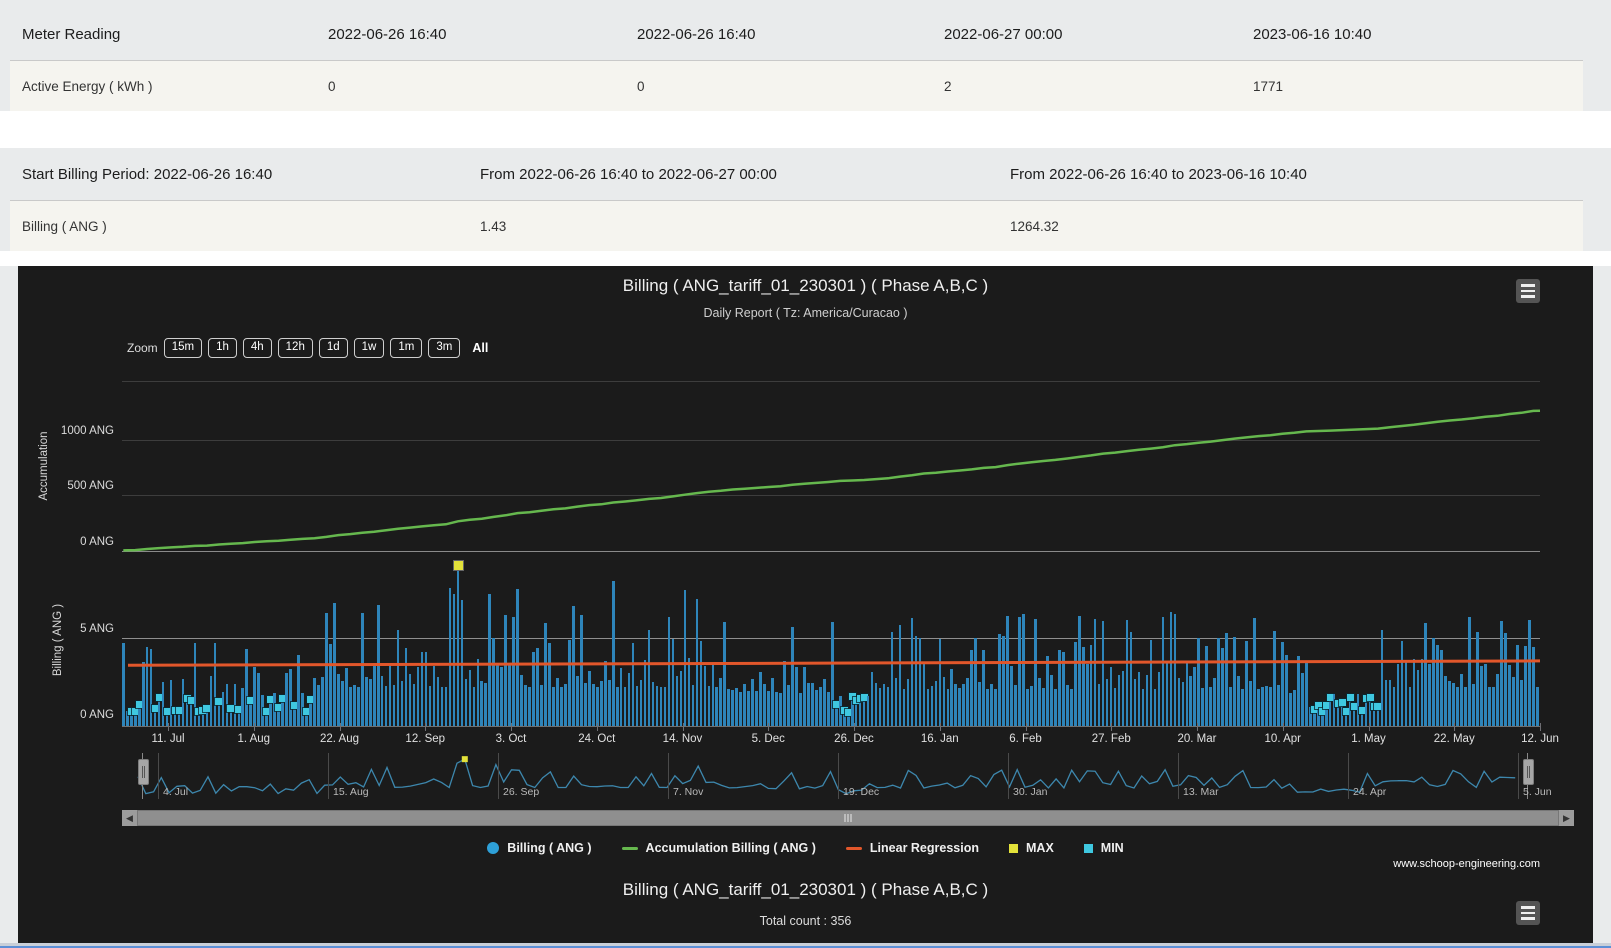 The width and height of the screenshot is (1611, 948). I want to click on zoom-range-button-1d: 1d, so click(333, 348).